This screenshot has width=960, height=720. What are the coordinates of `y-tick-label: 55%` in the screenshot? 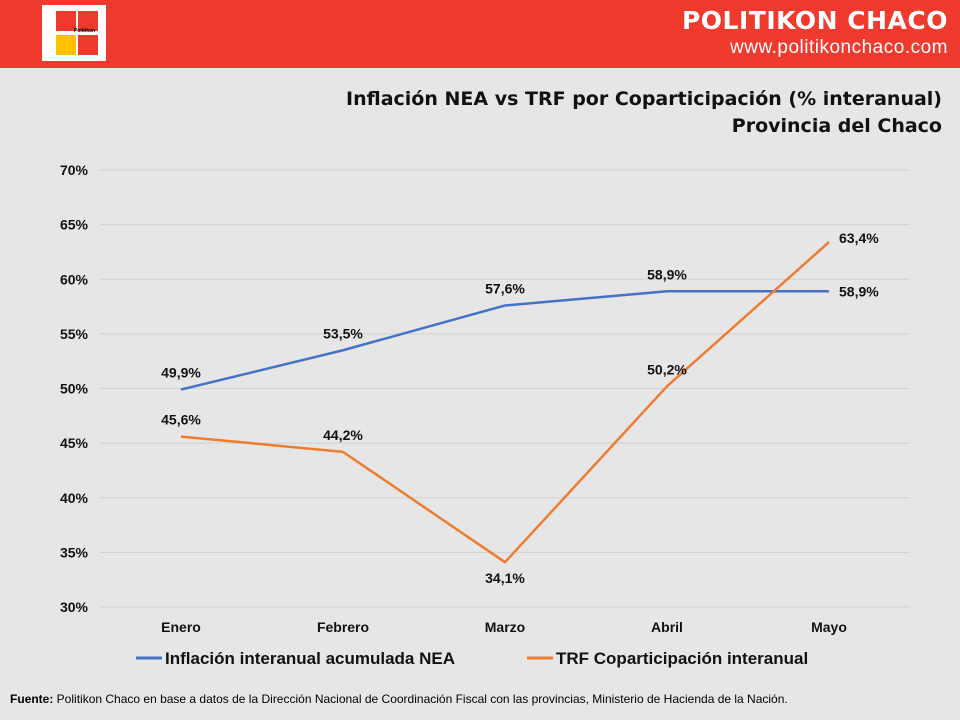 It's located at (74, 334).